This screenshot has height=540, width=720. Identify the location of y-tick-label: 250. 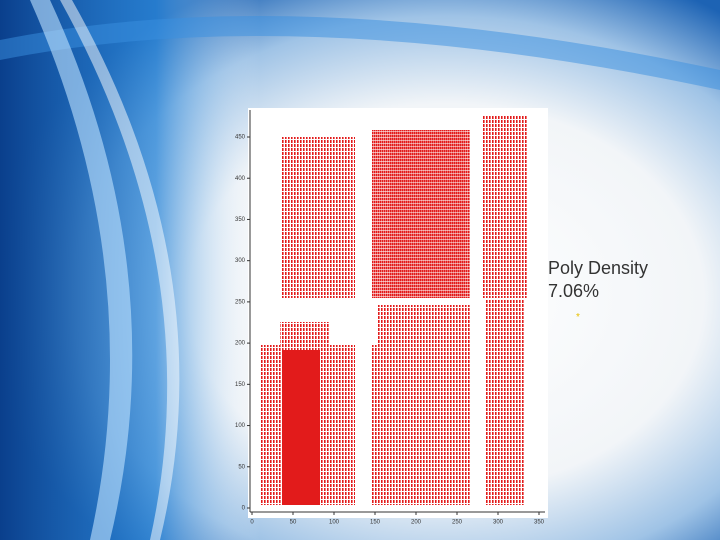
(240, 302).